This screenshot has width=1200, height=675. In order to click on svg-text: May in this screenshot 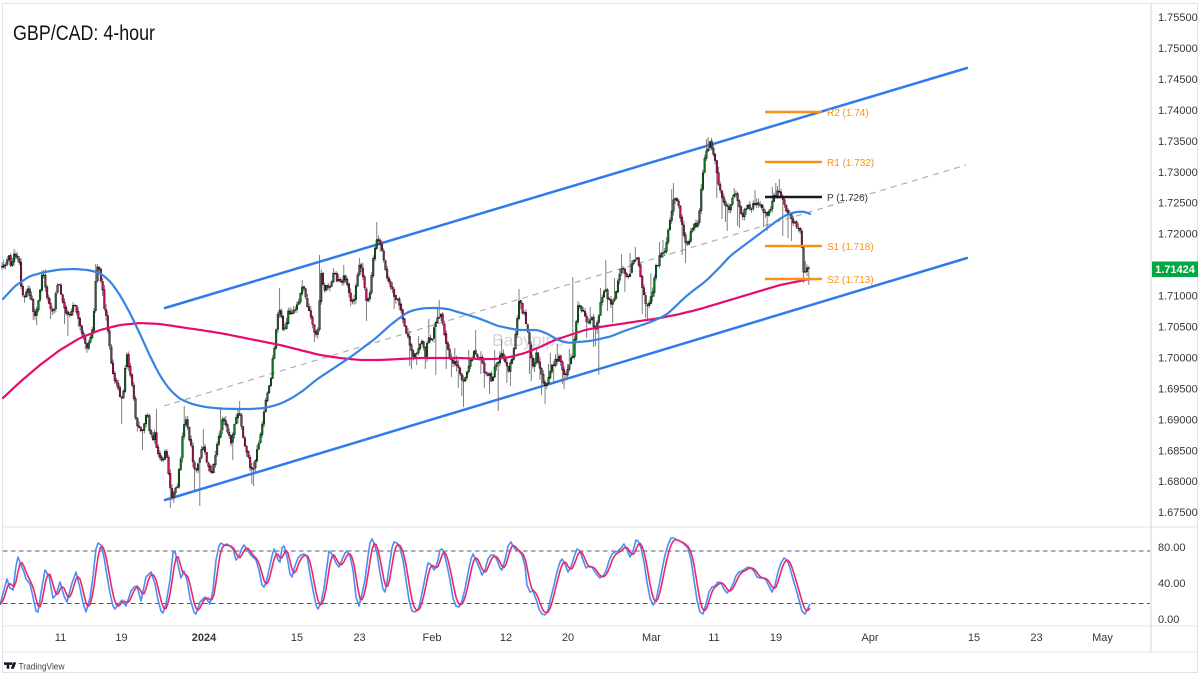, I will do `click(1102, 638)`.